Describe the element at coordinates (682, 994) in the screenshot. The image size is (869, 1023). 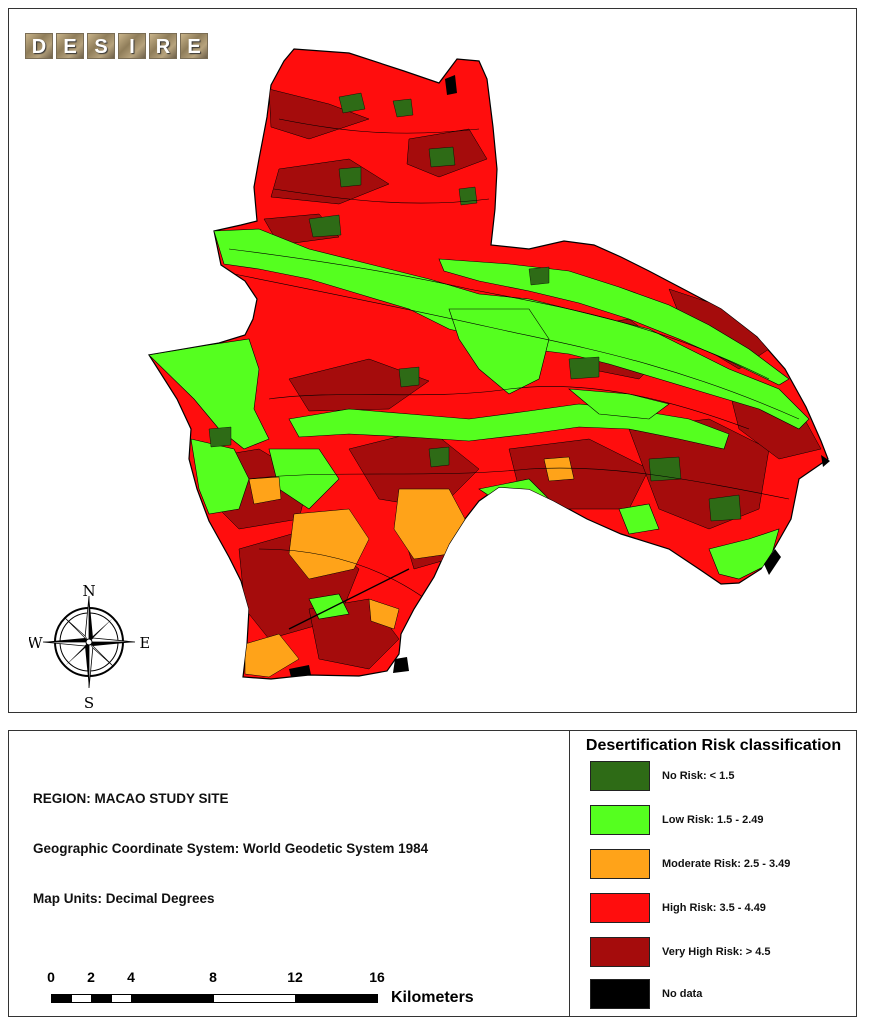
I see `legend-label: No data` at that location.